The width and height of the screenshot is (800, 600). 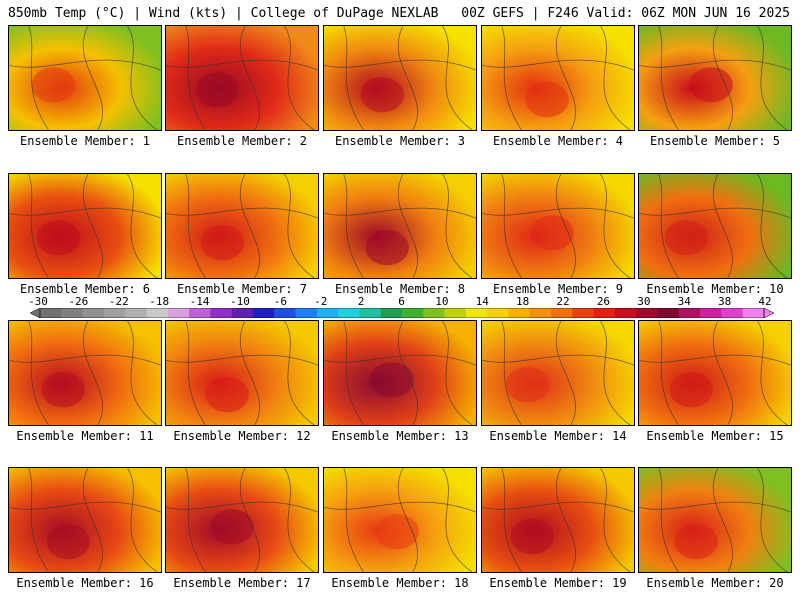 What do you see at coordinates (159, 301) in the screenshot?
I see `color-scale-tick-label: -18` at bounding box center [159, 301].